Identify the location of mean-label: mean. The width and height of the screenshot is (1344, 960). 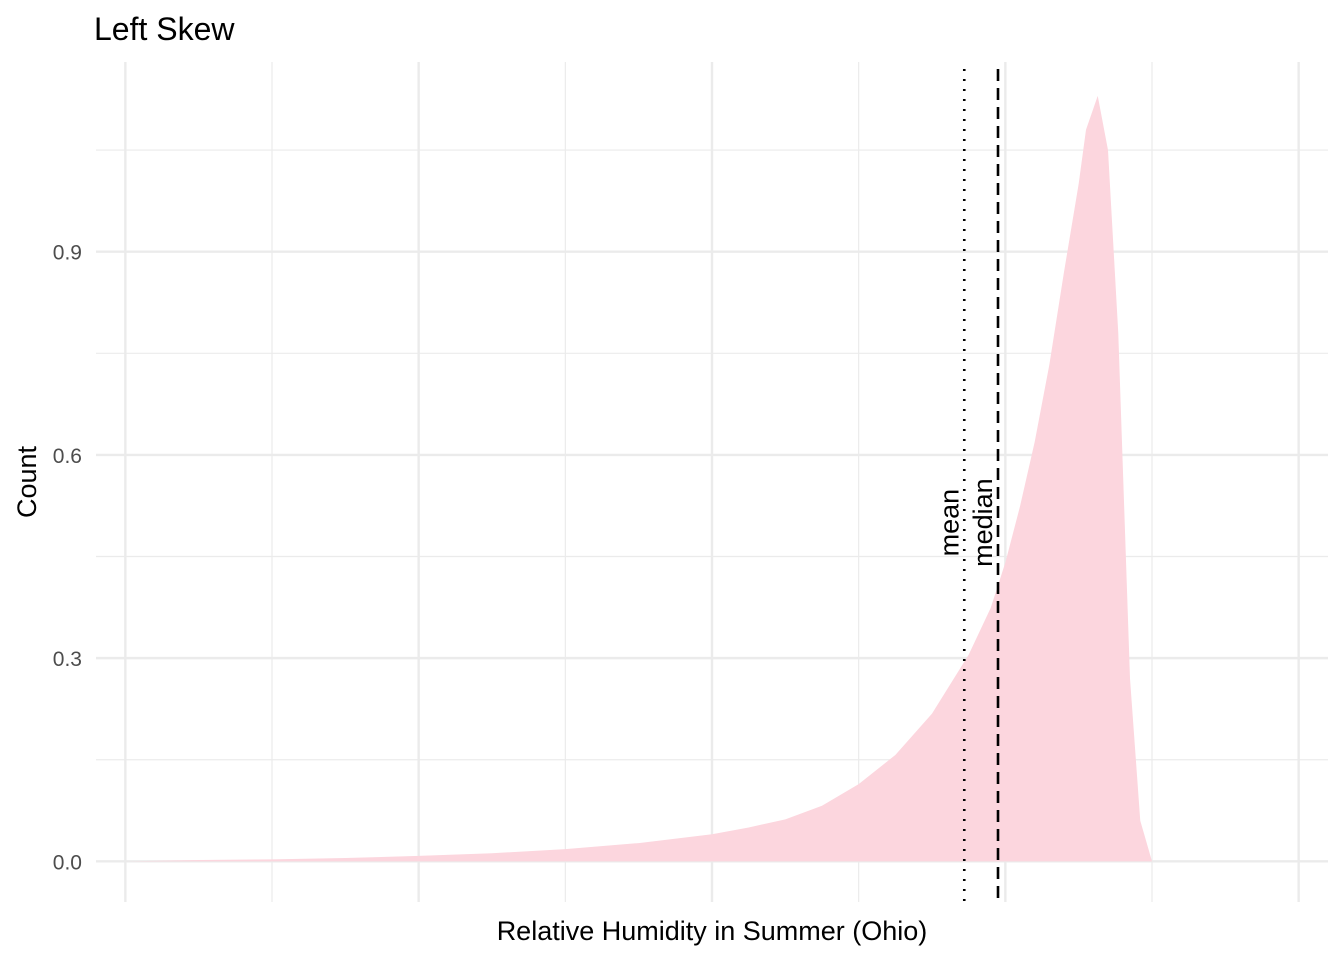
(949, 523).